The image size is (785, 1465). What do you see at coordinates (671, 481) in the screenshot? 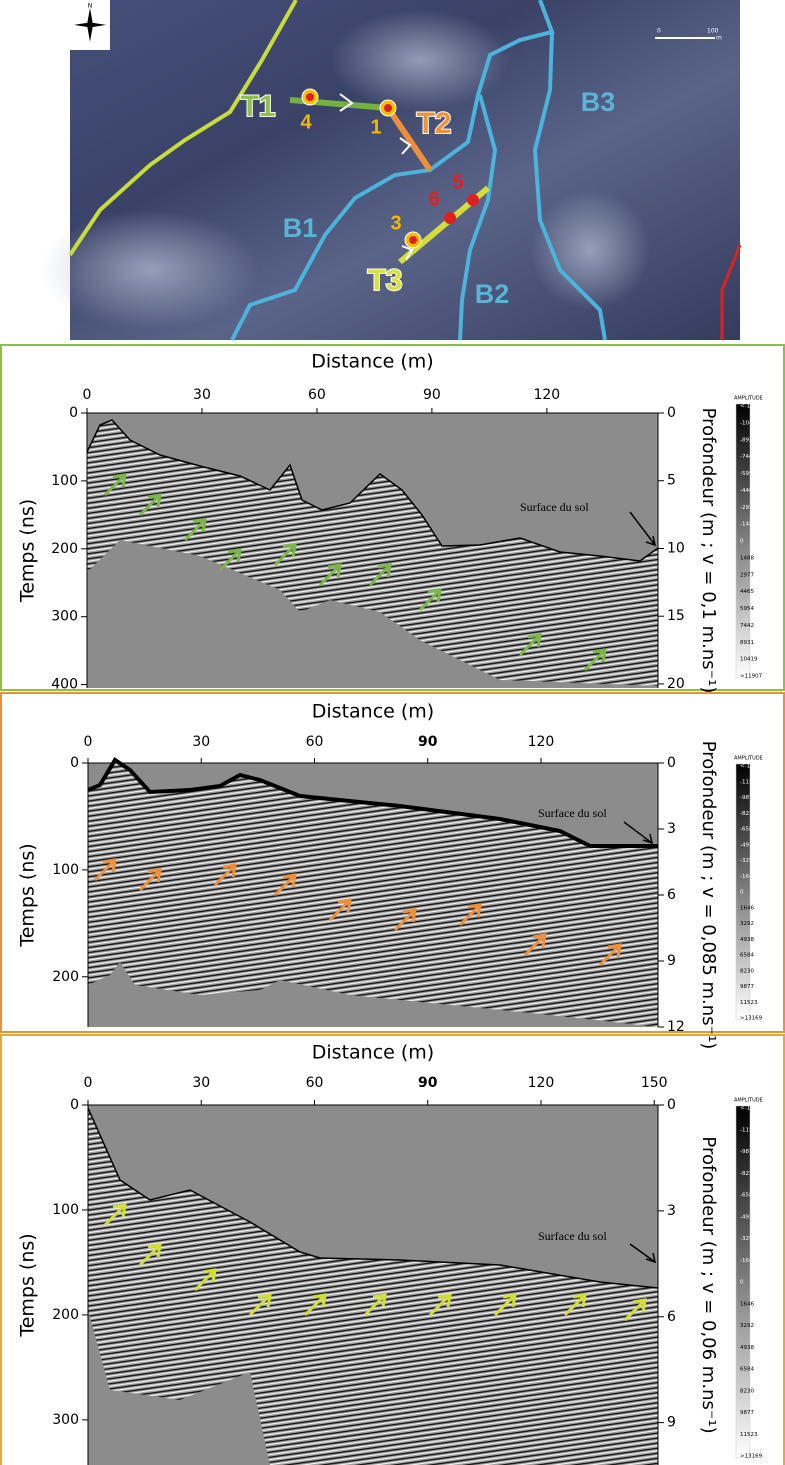
I see `y2-tick-label: 5` at bounding box center [671, 481].